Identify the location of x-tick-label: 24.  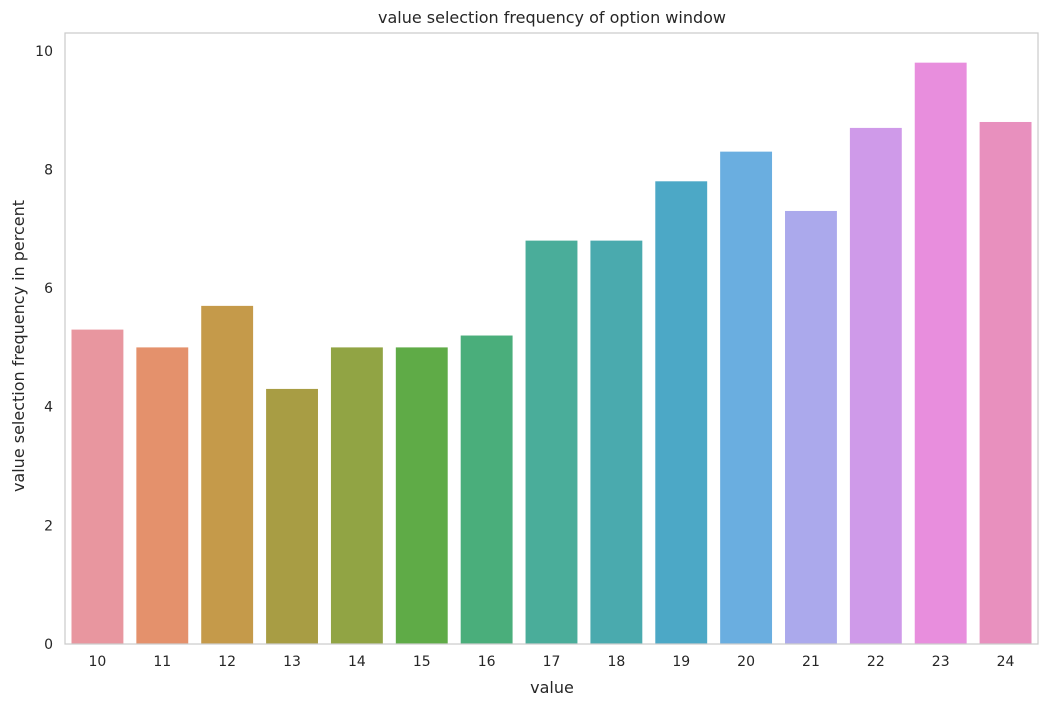
(1006, 662).